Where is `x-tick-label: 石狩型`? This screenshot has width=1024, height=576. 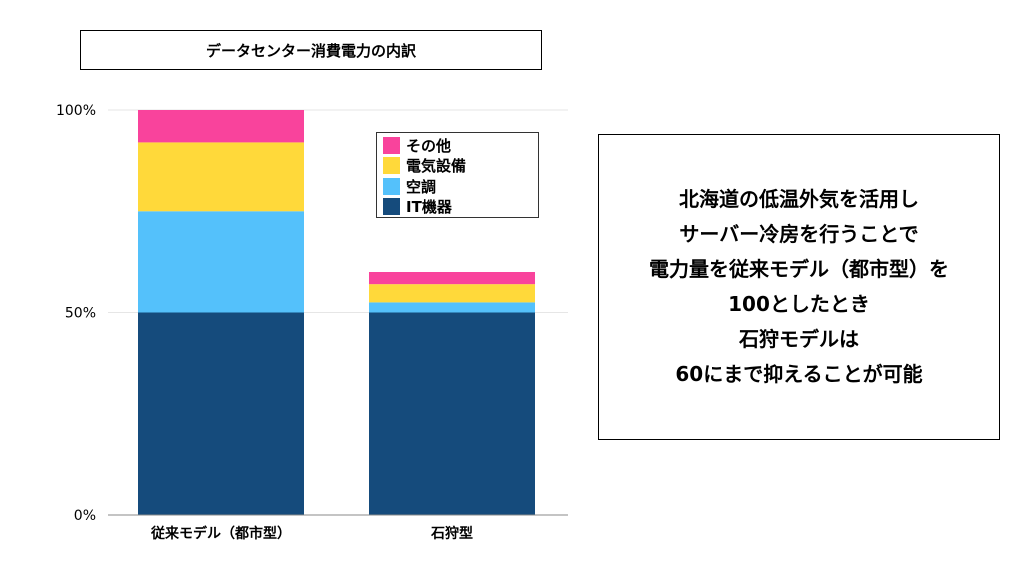 x-tick-label: 石狩型 is located at coordinates (451, 533).